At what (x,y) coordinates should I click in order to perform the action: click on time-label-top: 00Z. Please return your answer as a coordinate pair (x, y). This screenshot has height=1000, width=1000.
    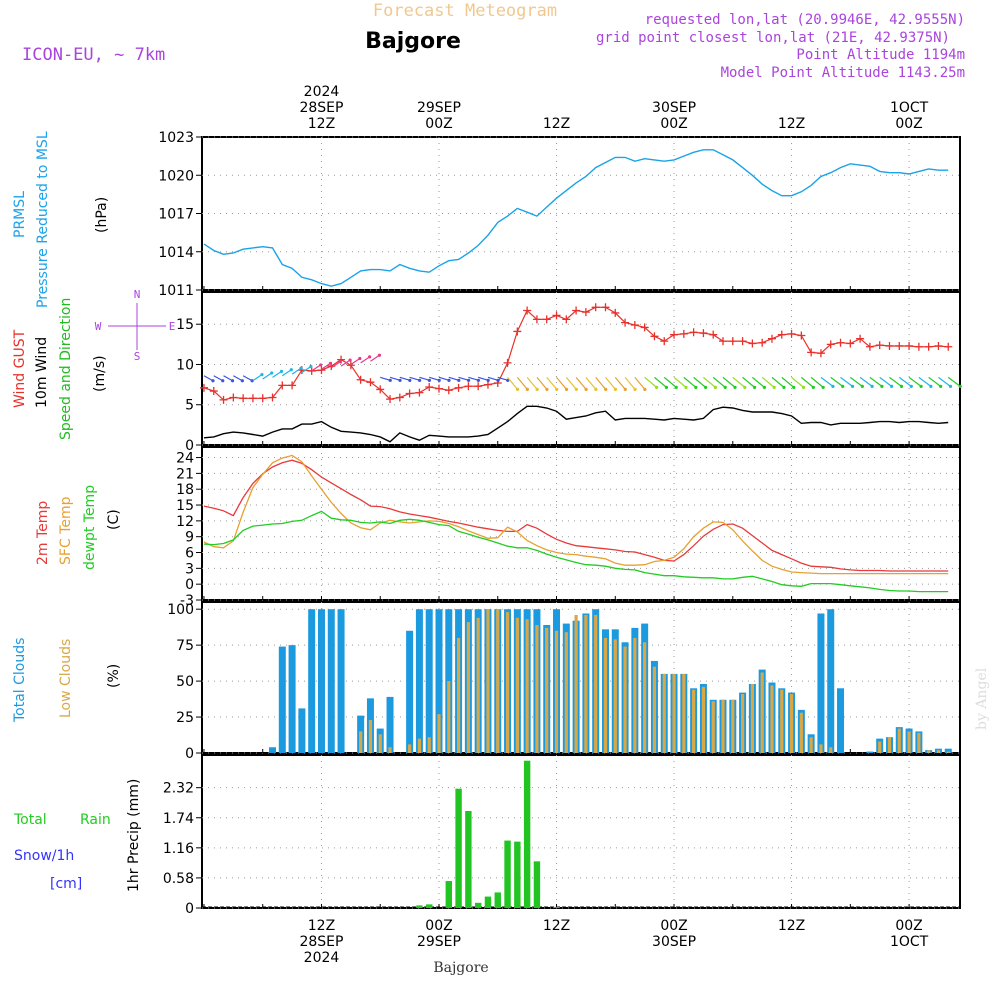
    Looking at the image, I should click on (673, 124).